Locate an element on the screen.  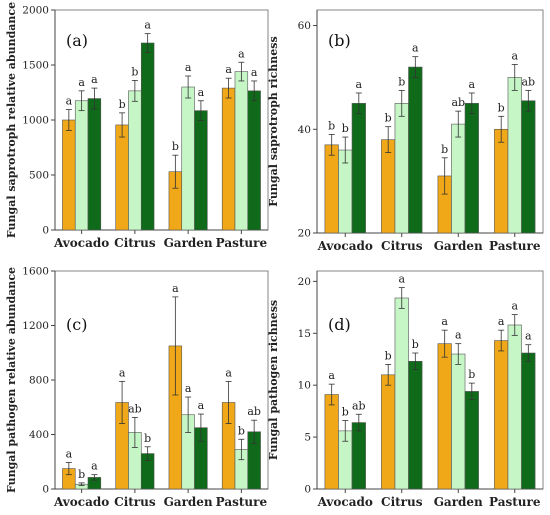
y-axis-title: Fungal pathogen richness is located at coordinates (273, 380).